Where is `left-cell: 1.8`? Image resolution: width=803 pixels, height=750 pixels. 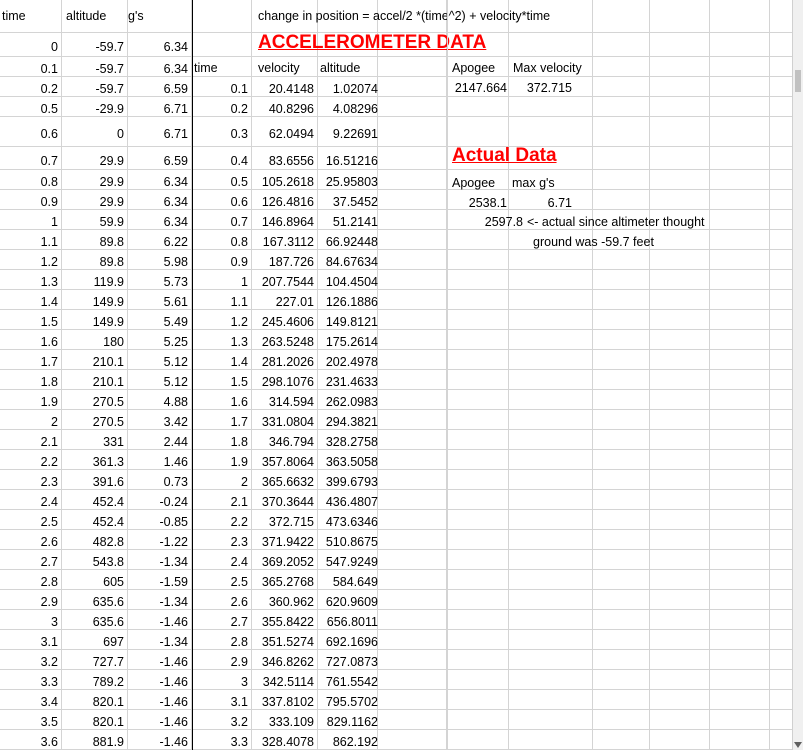 left-cell: 1.8 is located at coordinates (49, 382).